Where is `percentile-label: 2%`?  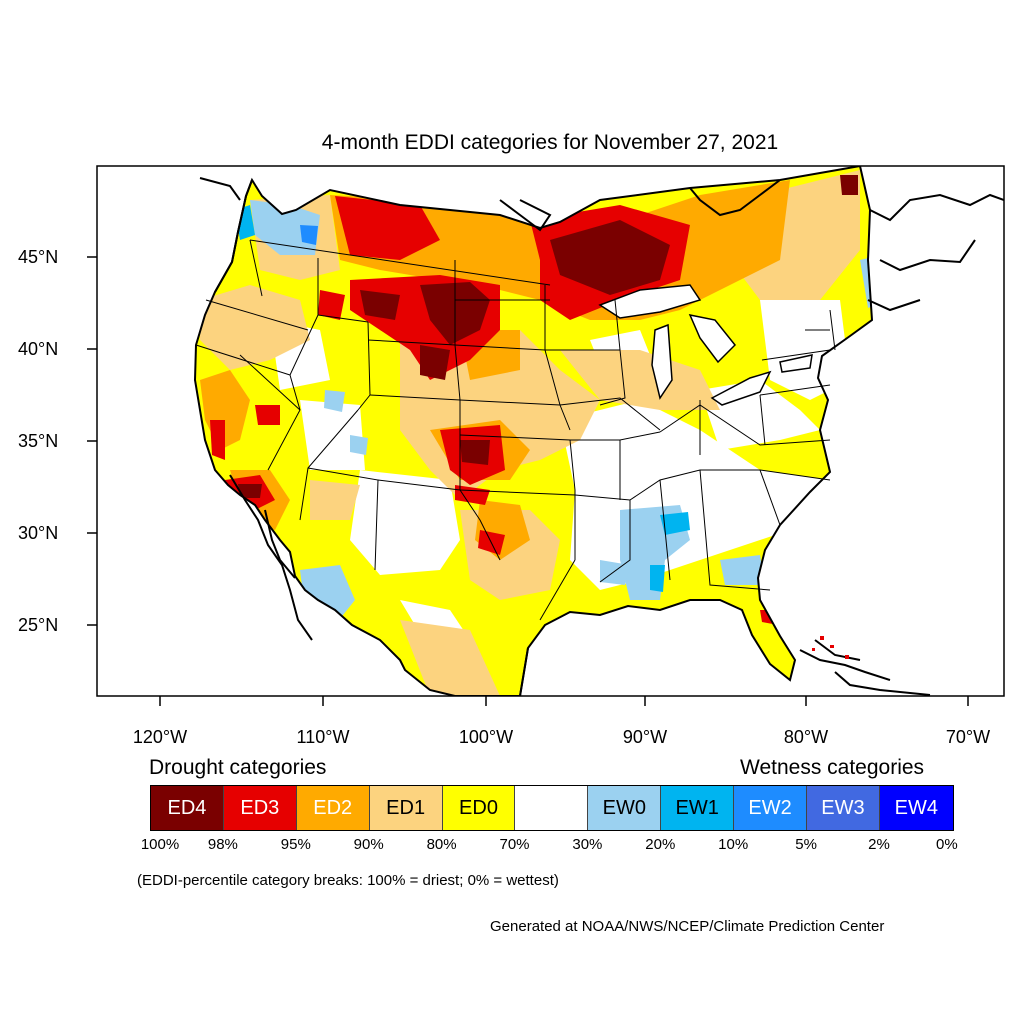 percentile-label: 2% is located at coordinates (879, 844).